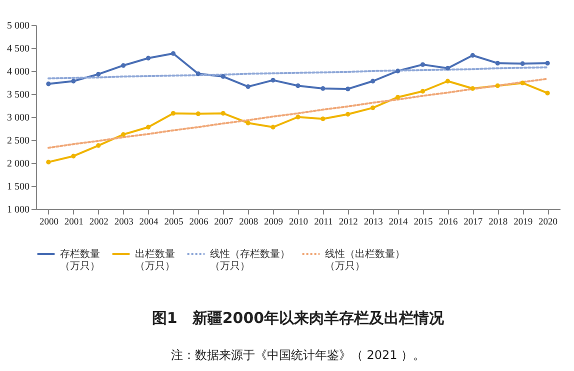  Describe the element at coordinates (498, 223) in the screenshot. I see `x-tick-label: 2018` at that location.